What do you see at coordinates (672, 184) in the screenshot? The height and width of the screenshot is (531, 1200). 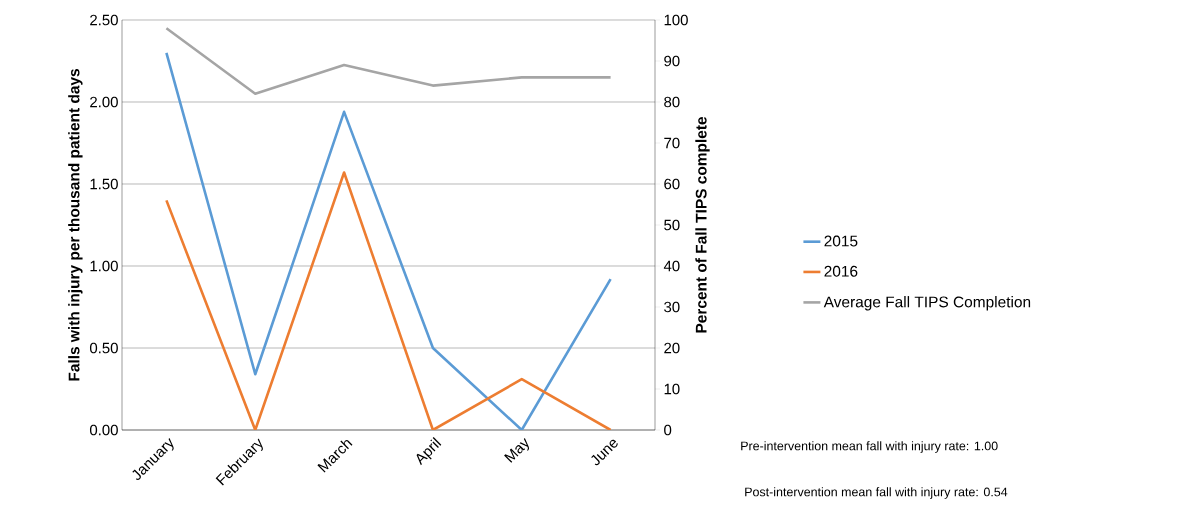 I see `y2-tick-label: 60` at bounding box center [672, 184].